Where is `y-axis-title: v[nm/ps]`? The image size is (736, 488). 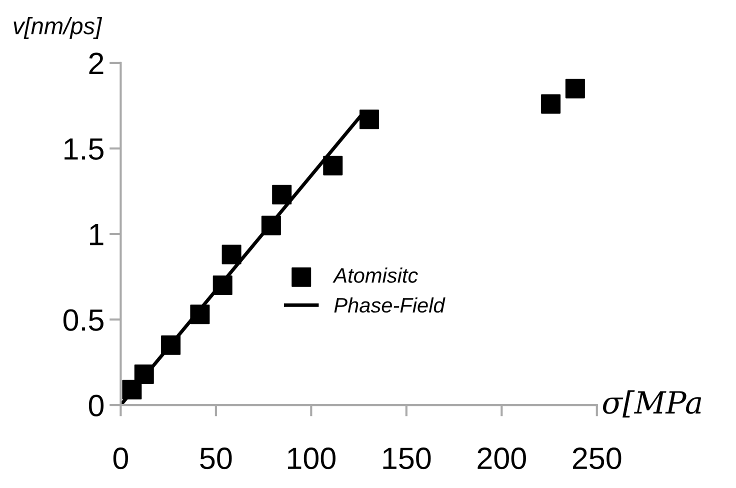 y-axis-title: v[nm/ps] is located at coordinates (58, 28).